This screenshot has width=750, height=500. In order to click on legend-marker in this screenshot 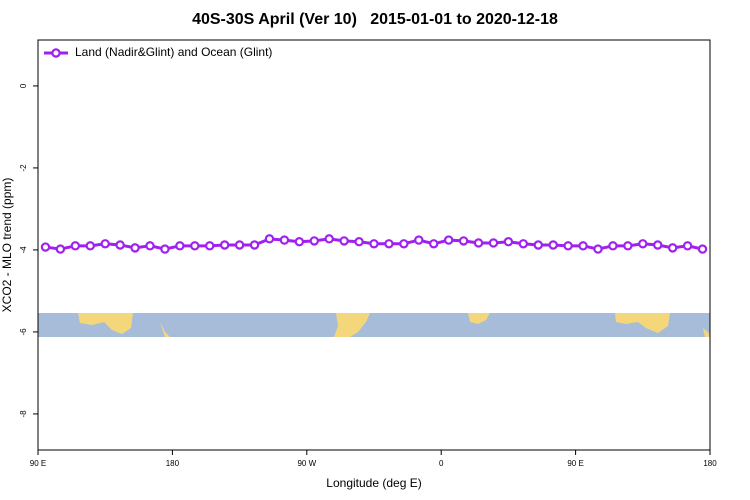, I will do `click(56, 53)`.